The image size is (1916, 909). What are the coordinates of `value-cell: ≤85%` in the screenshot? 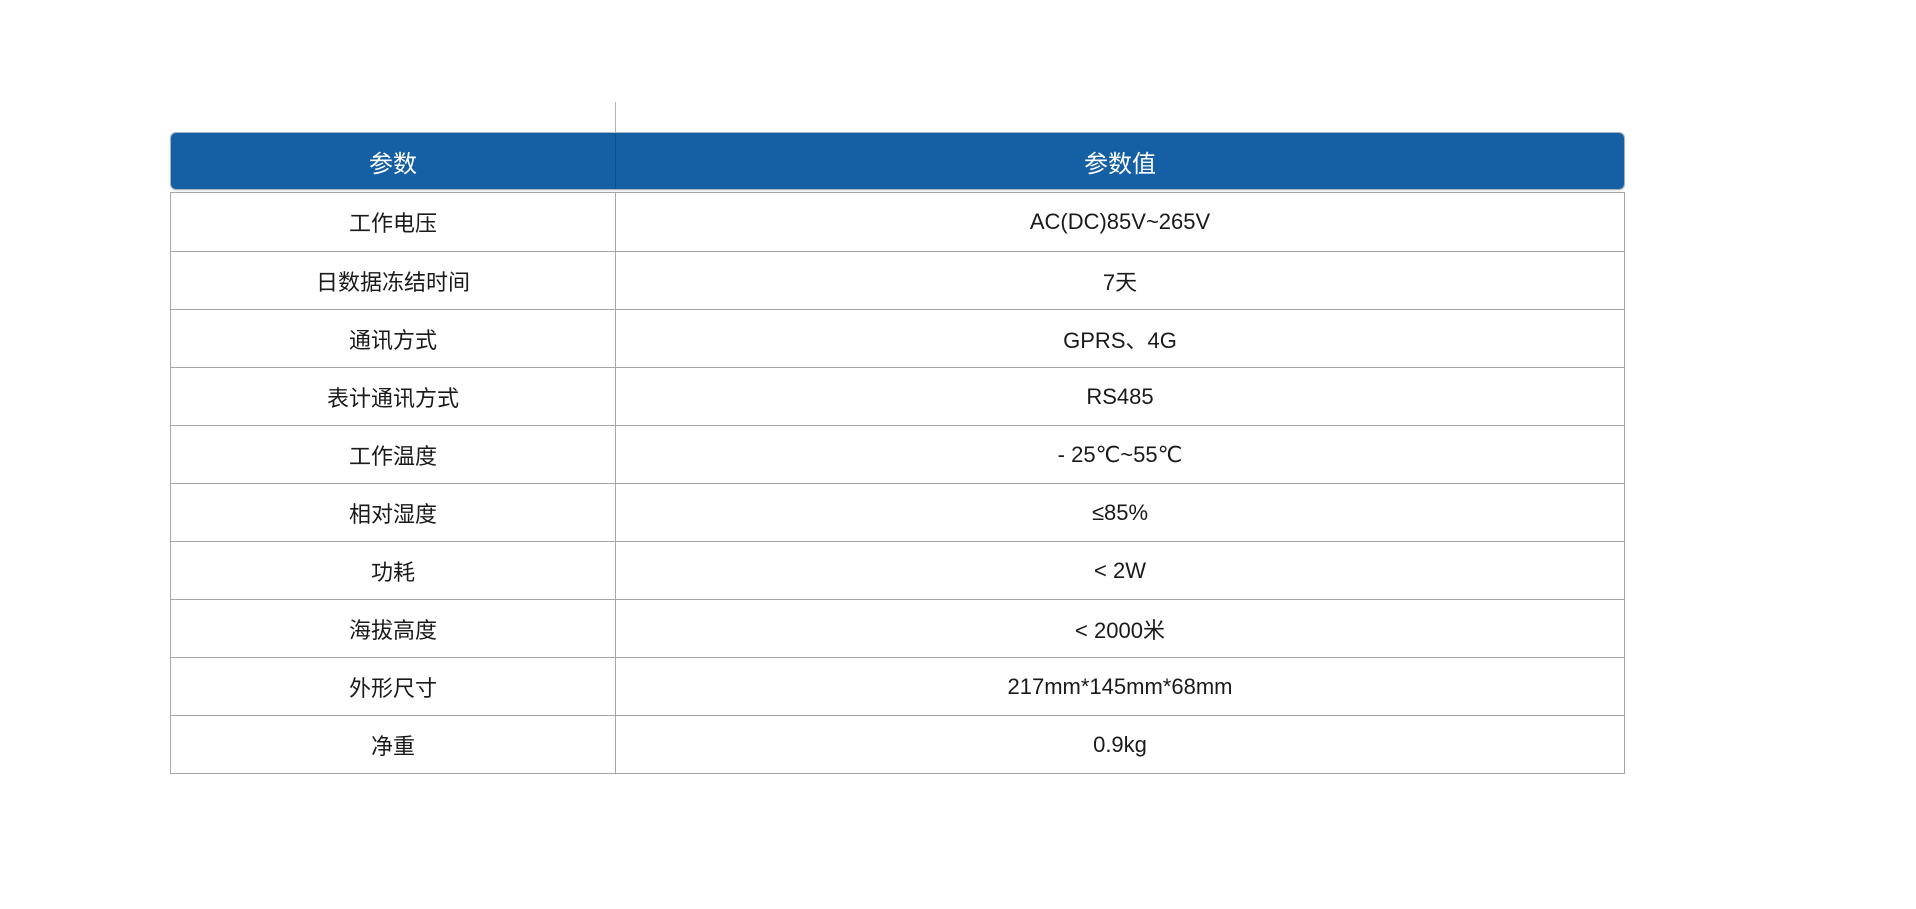 It's located at (1120, 512).